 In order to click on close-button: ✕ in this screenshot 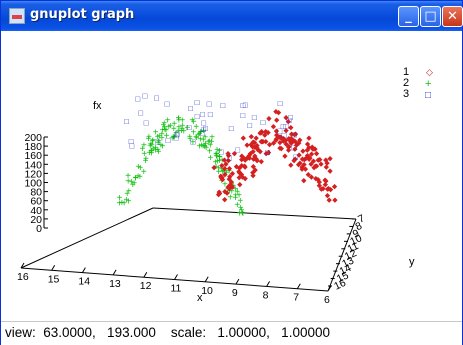, I will do `click(452, 16)`.